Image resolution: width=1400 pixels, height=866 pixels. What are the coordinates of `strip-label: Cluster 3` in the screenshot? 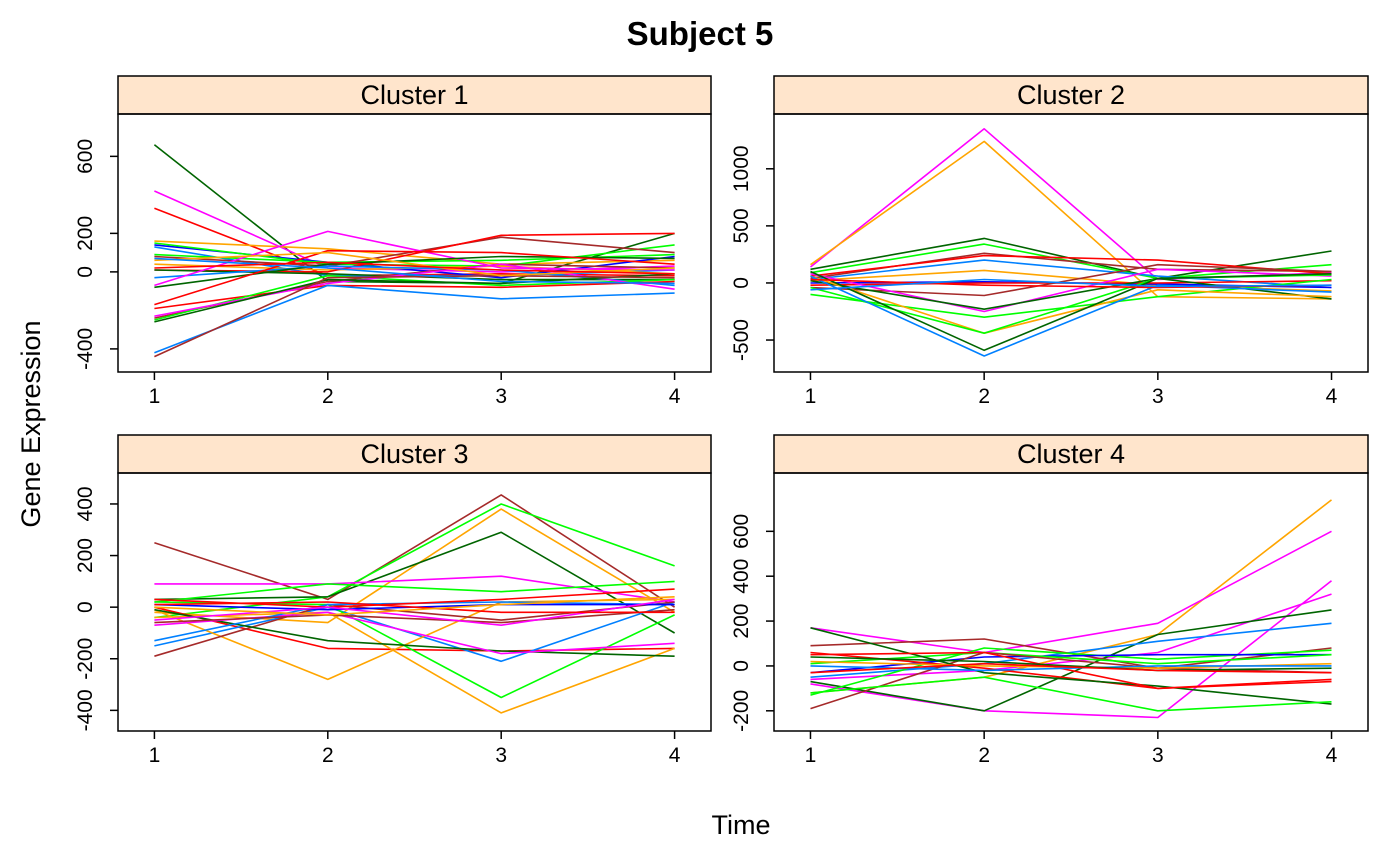 It's located at (414, 454).